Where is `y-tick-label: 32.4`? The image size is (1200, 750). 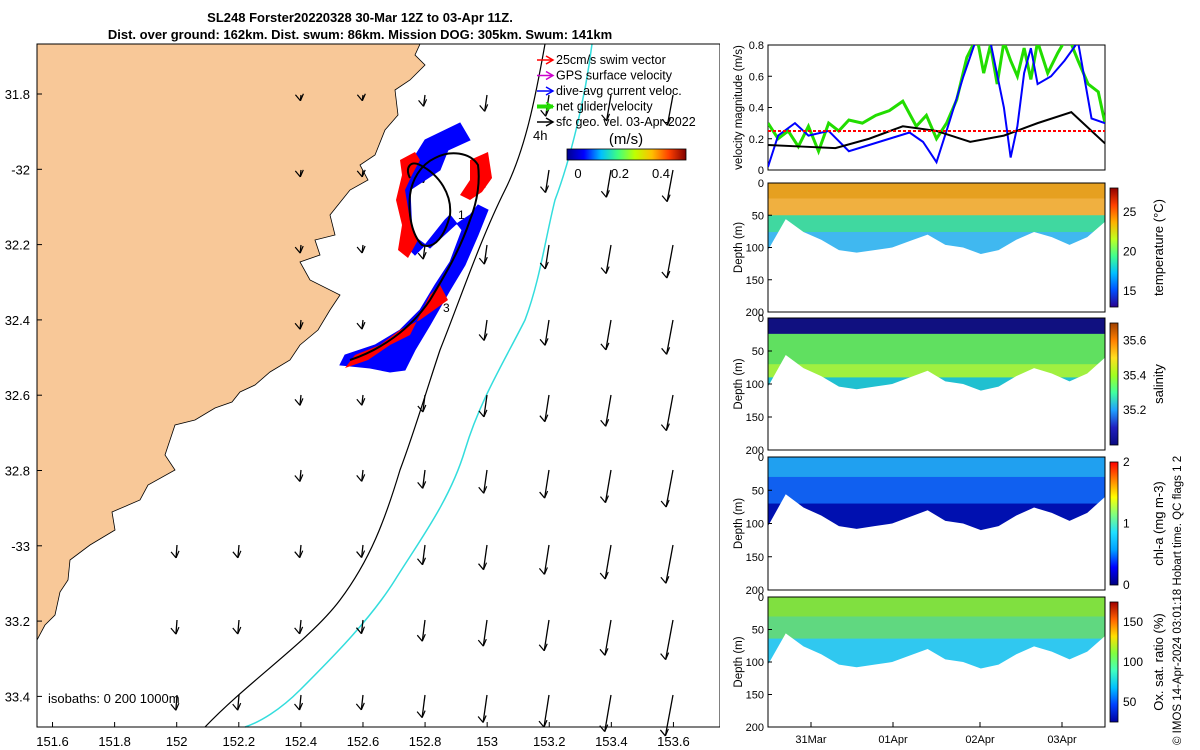 y-tick-label: 32.4 is located at coordinates (17, 320).